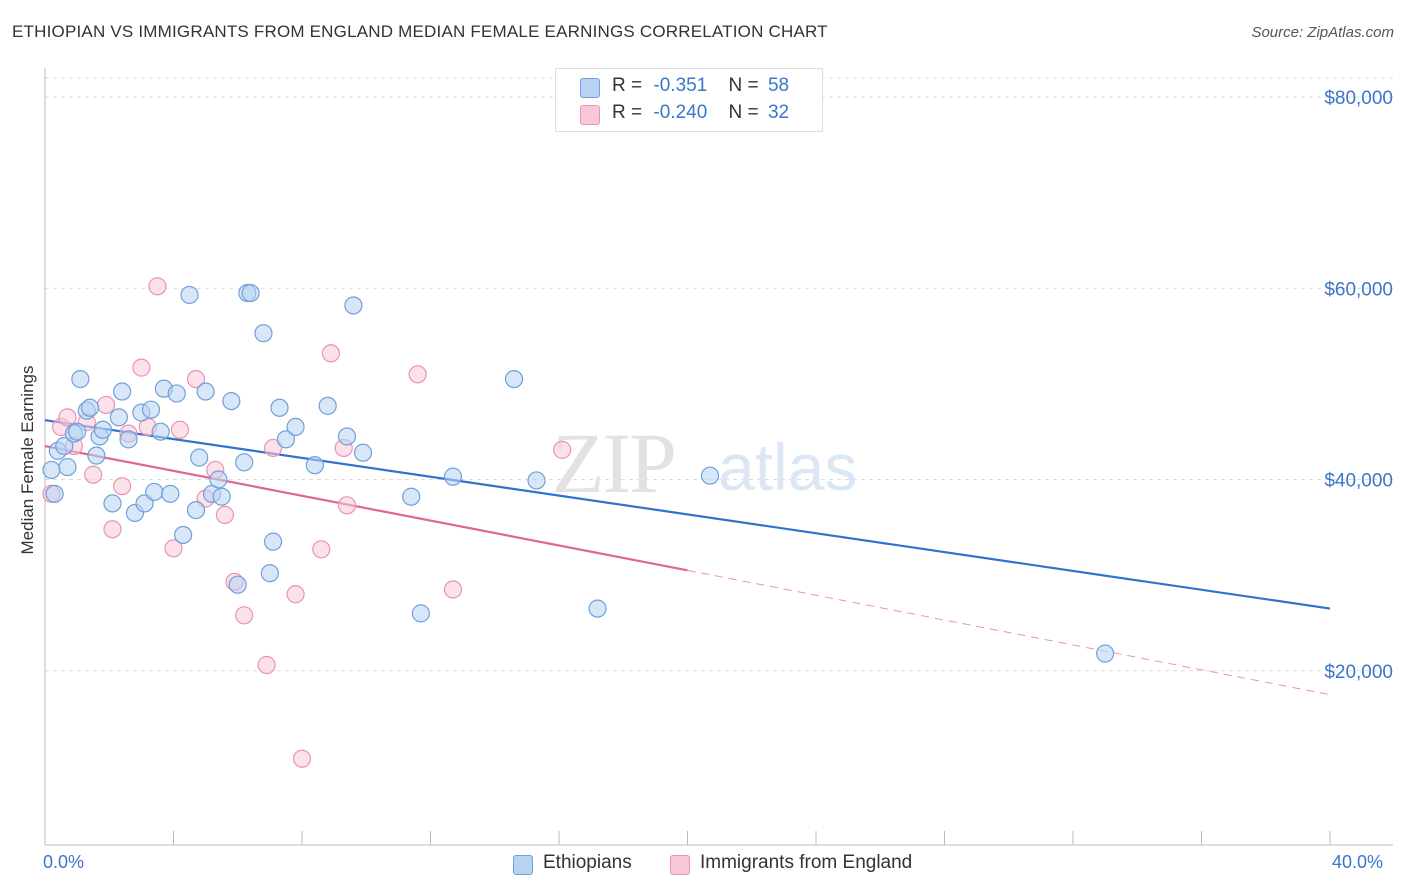 The height and width of the screenshot is (892, 1406). What do you see at coordinates (1358, 385) in the screenshot?
I see `y-tick-labels: $20,000 $40,000 $60,000 $80,000` at bounding box center [1358, 385].